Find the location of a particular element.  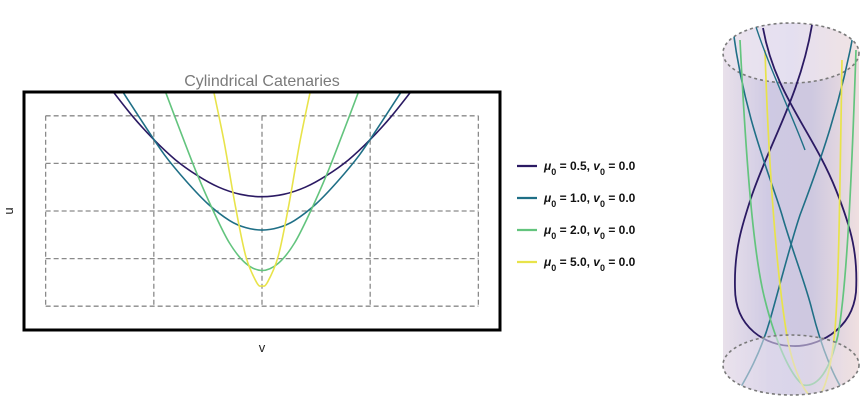

legend-item: μ0 = 0.5, v0 = 0.0 is located at coordinates (576, 168).